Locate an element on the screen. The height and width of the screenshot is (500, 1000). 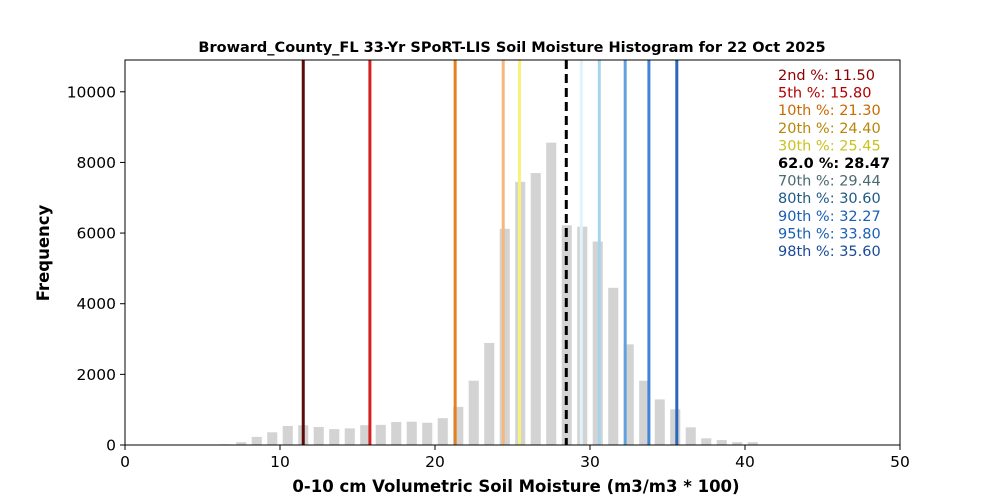
y-tick-label: 8000 is located at coordinates (96, 163).